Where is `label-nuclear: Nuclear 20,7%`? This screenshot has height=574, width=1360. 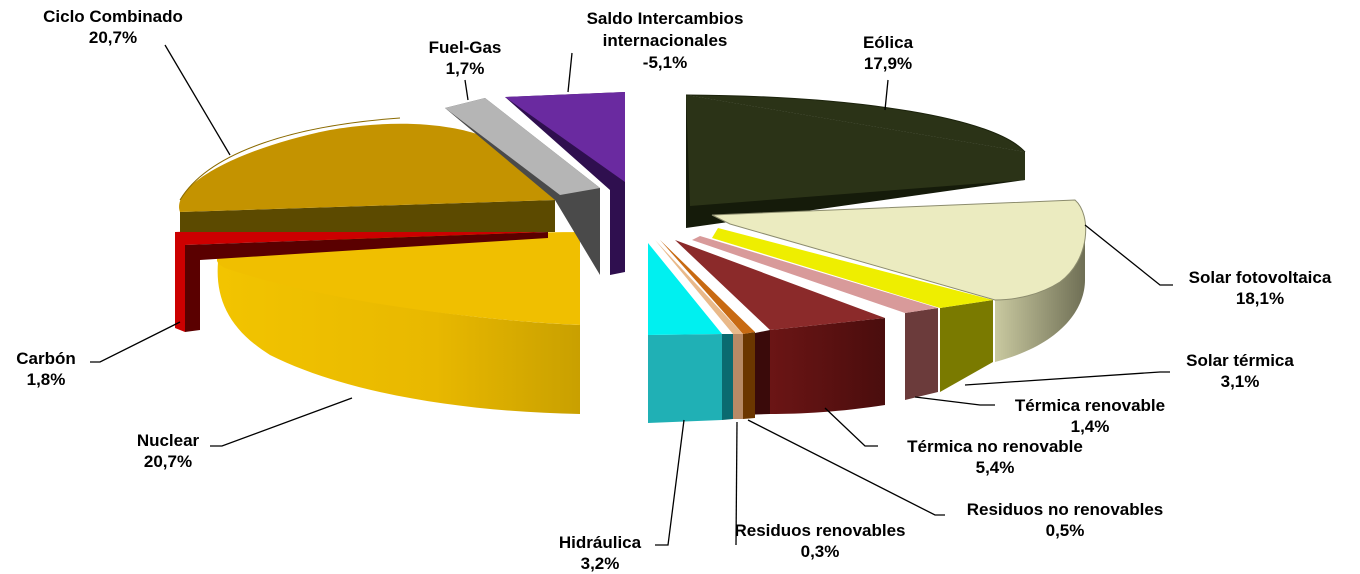 label-nuclear: Nuclear 20,7% is located at coordinates (168, 451).